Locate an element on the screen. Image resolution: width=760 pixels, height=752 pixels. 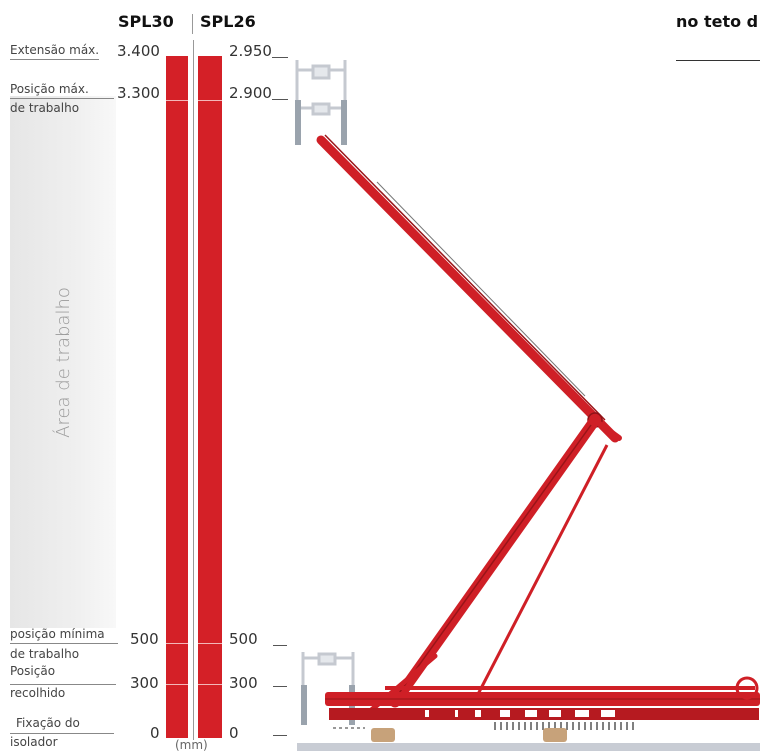
spl26-value-2900: 2.900 is located at coordinates (250, 93).